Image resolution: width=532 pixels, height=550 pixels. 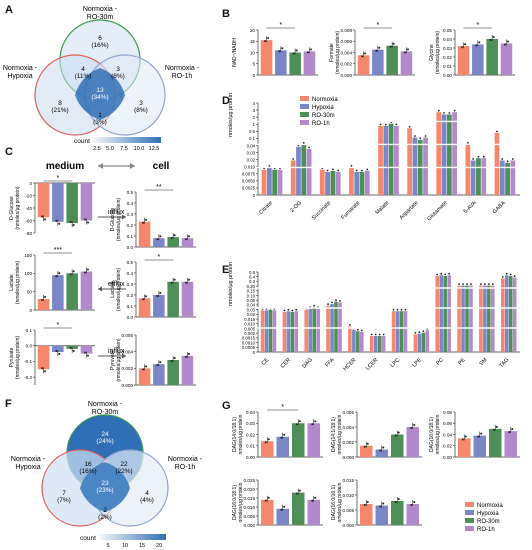 What do you see at coordinates (57, 178) in the screenshot?
I see `sig-marker: *` at bounding box center [57, 178].